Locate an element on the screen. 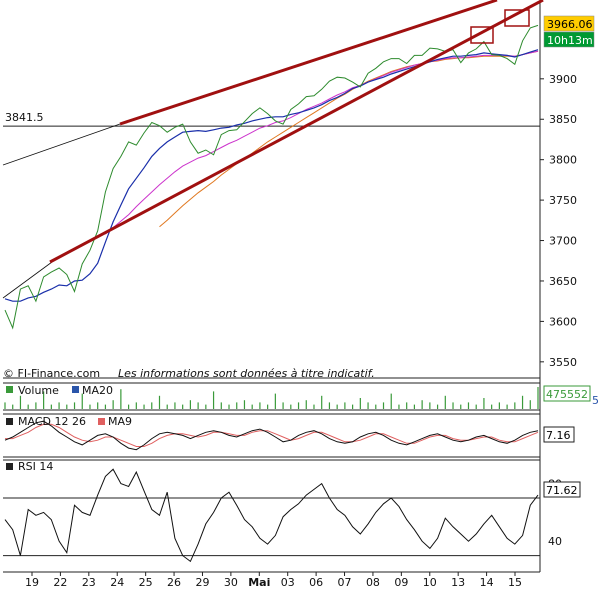  x-tick-label: 06 is located at coordinates (316, 582).